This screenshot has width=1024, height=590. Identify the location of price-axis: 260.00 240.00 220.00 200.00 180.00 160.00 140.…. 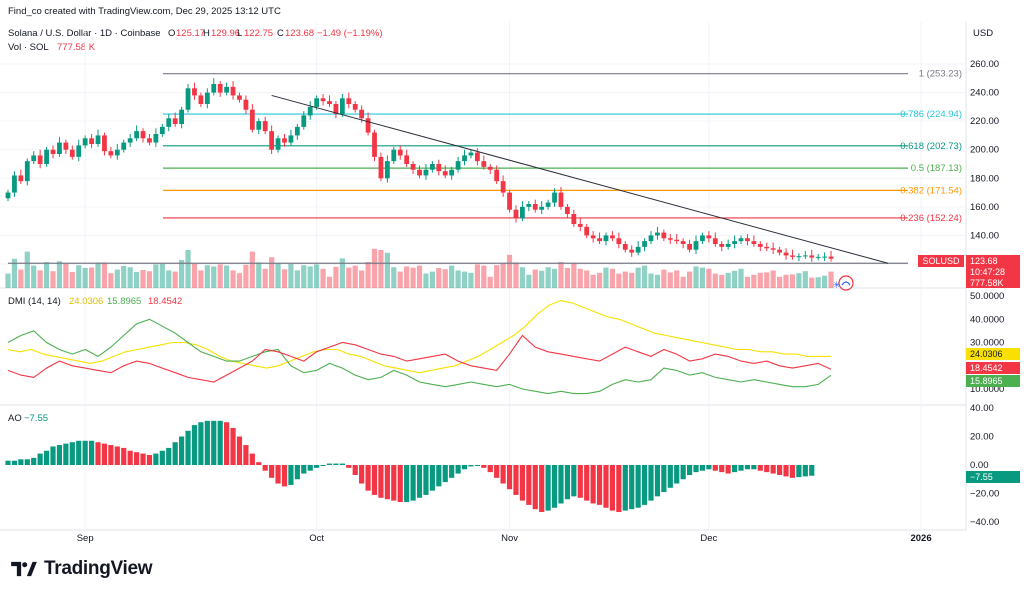
(984, 164).